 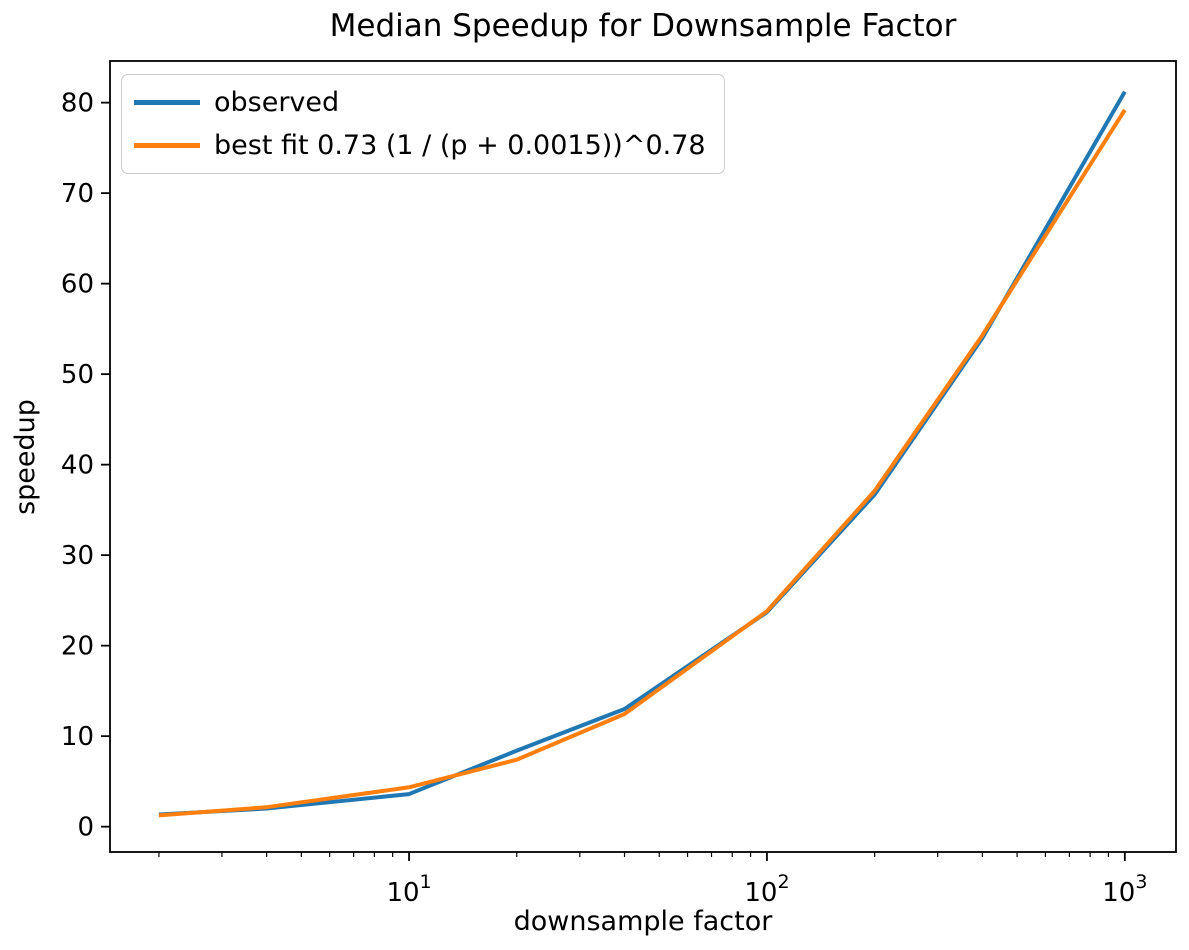 What do you see at coordinates (167, 145) in the screenshot?
I see `best-fit-line-swatch` at bounding box center [167, 145].